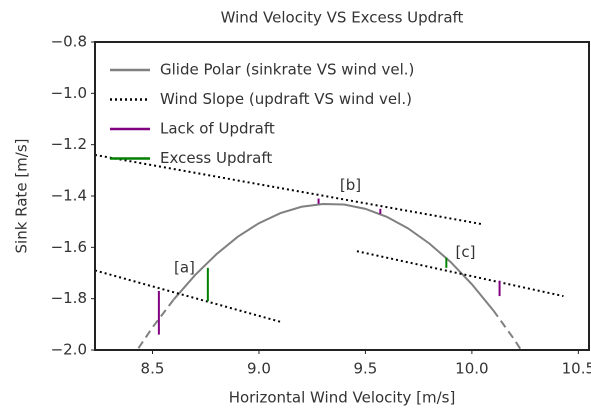 This screenshot has height=408, width=591. What do you see at coordinates (365, 369) in the screenshot?
I see `x-tick-label: 9.5` at bounding box center [365, 369].